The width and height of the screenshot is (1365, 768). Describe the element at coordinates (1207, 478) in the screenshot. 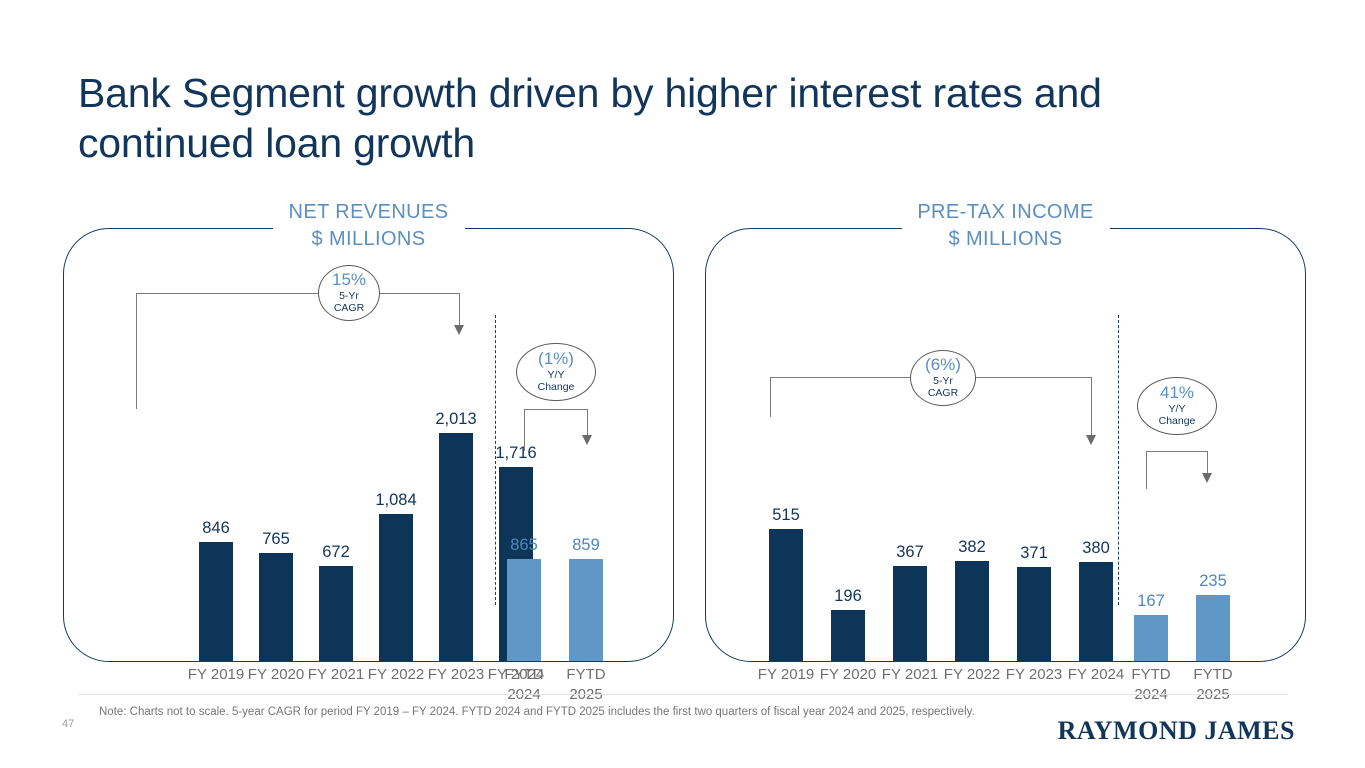

I see `yoy-arrow-icon` at that location.